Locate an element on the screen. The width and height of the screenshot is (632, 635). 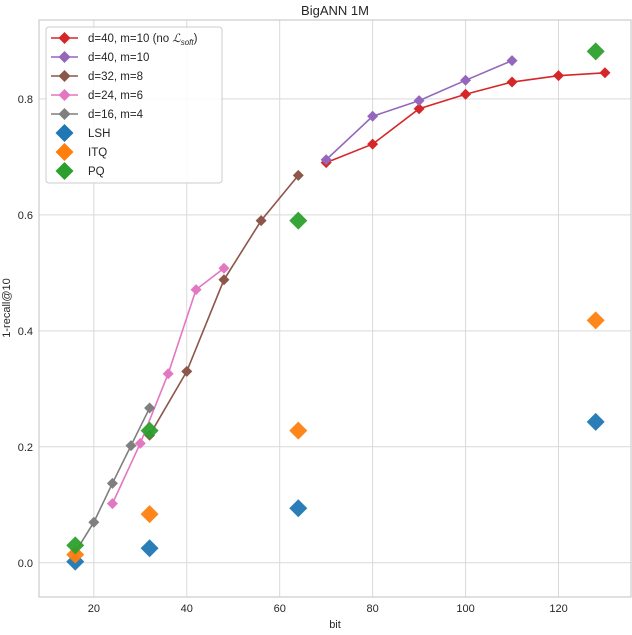
legend-label: d=40, m=10 is located at coordinates (118, 58).